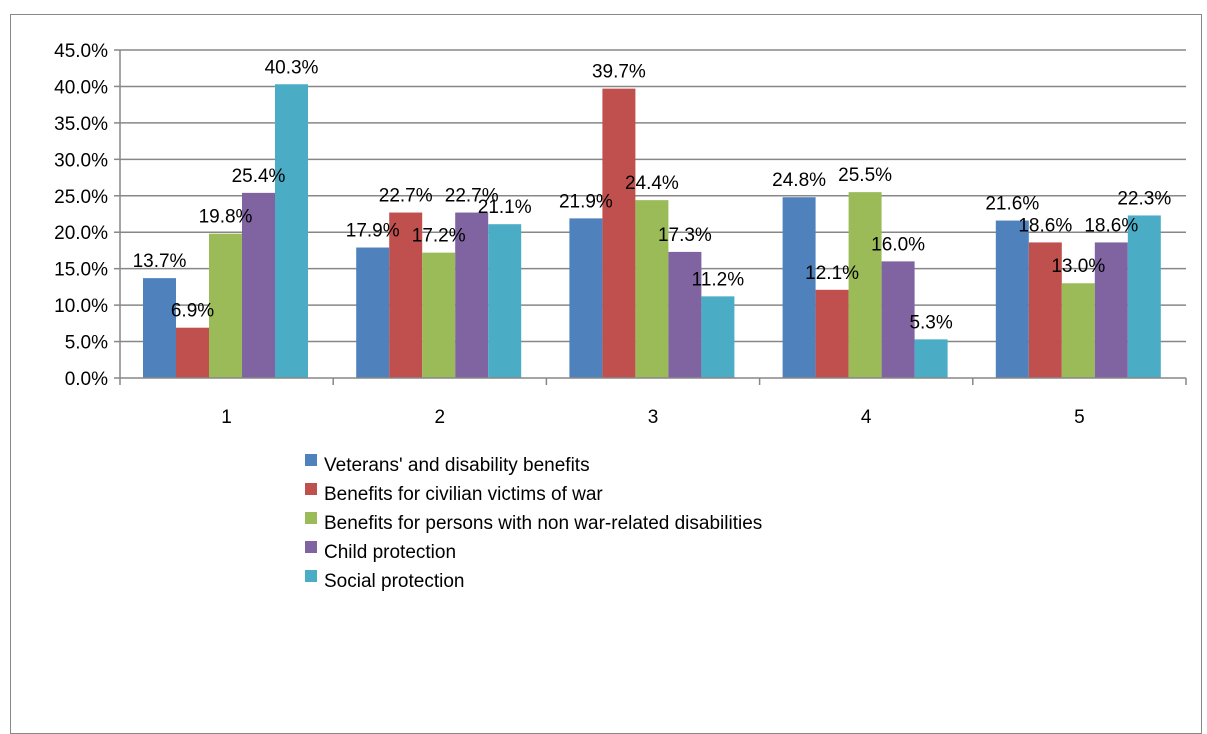  I want to click on data-label: 13.0%, so click(1078, 266).